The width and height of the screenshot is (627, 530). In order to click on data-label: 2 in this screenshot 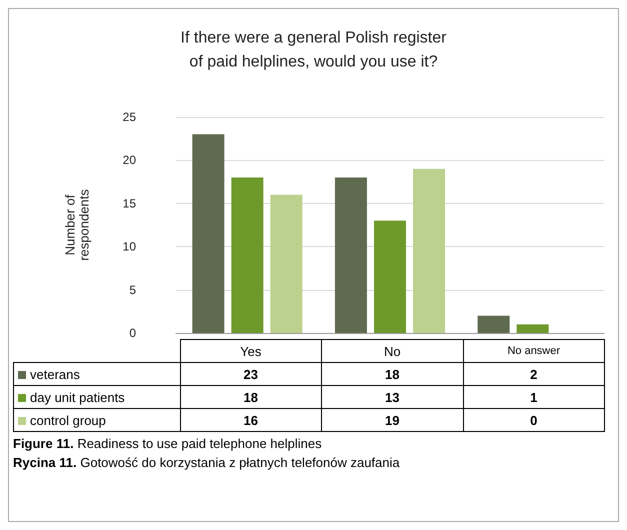, I will do `click(533, 374)`.